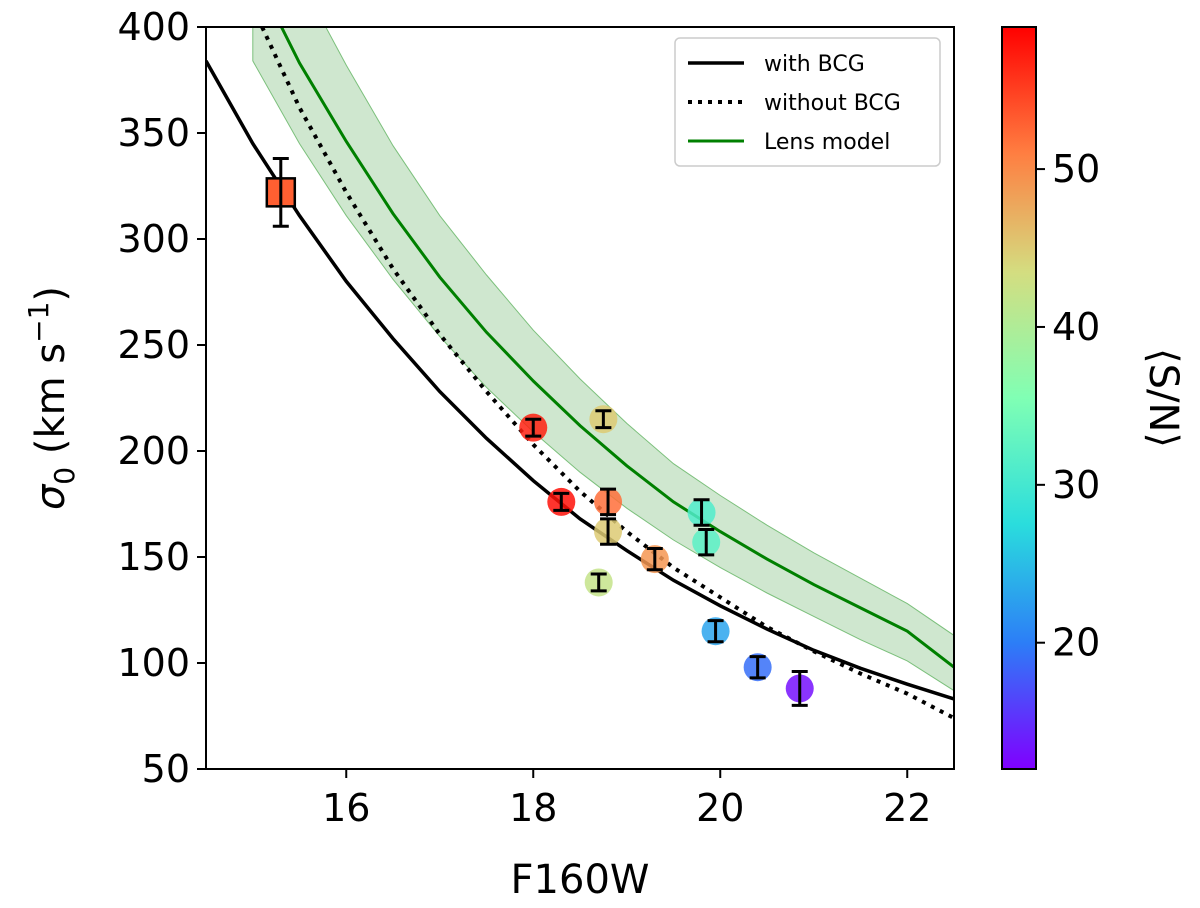  Describe the element at coordinates (166, 769) in the screenshot. I see `y-tick-label: 50` at that location.